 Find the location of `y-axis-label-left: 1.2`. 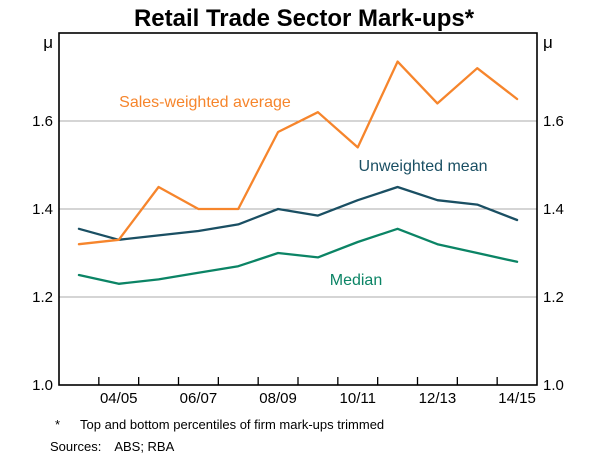

y-axis-label-left: 1.2 is located at coordinates (42, 297).